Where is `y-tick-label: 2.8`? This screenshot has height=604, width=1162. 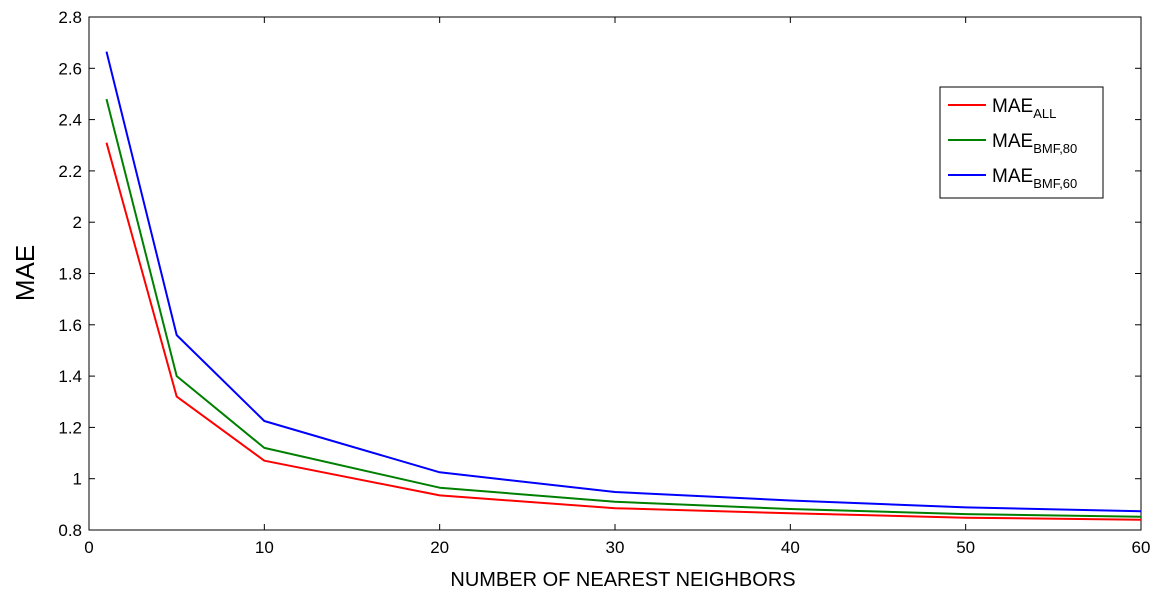
y-tick-label: 2.8 is located at coordinates (70, 17).